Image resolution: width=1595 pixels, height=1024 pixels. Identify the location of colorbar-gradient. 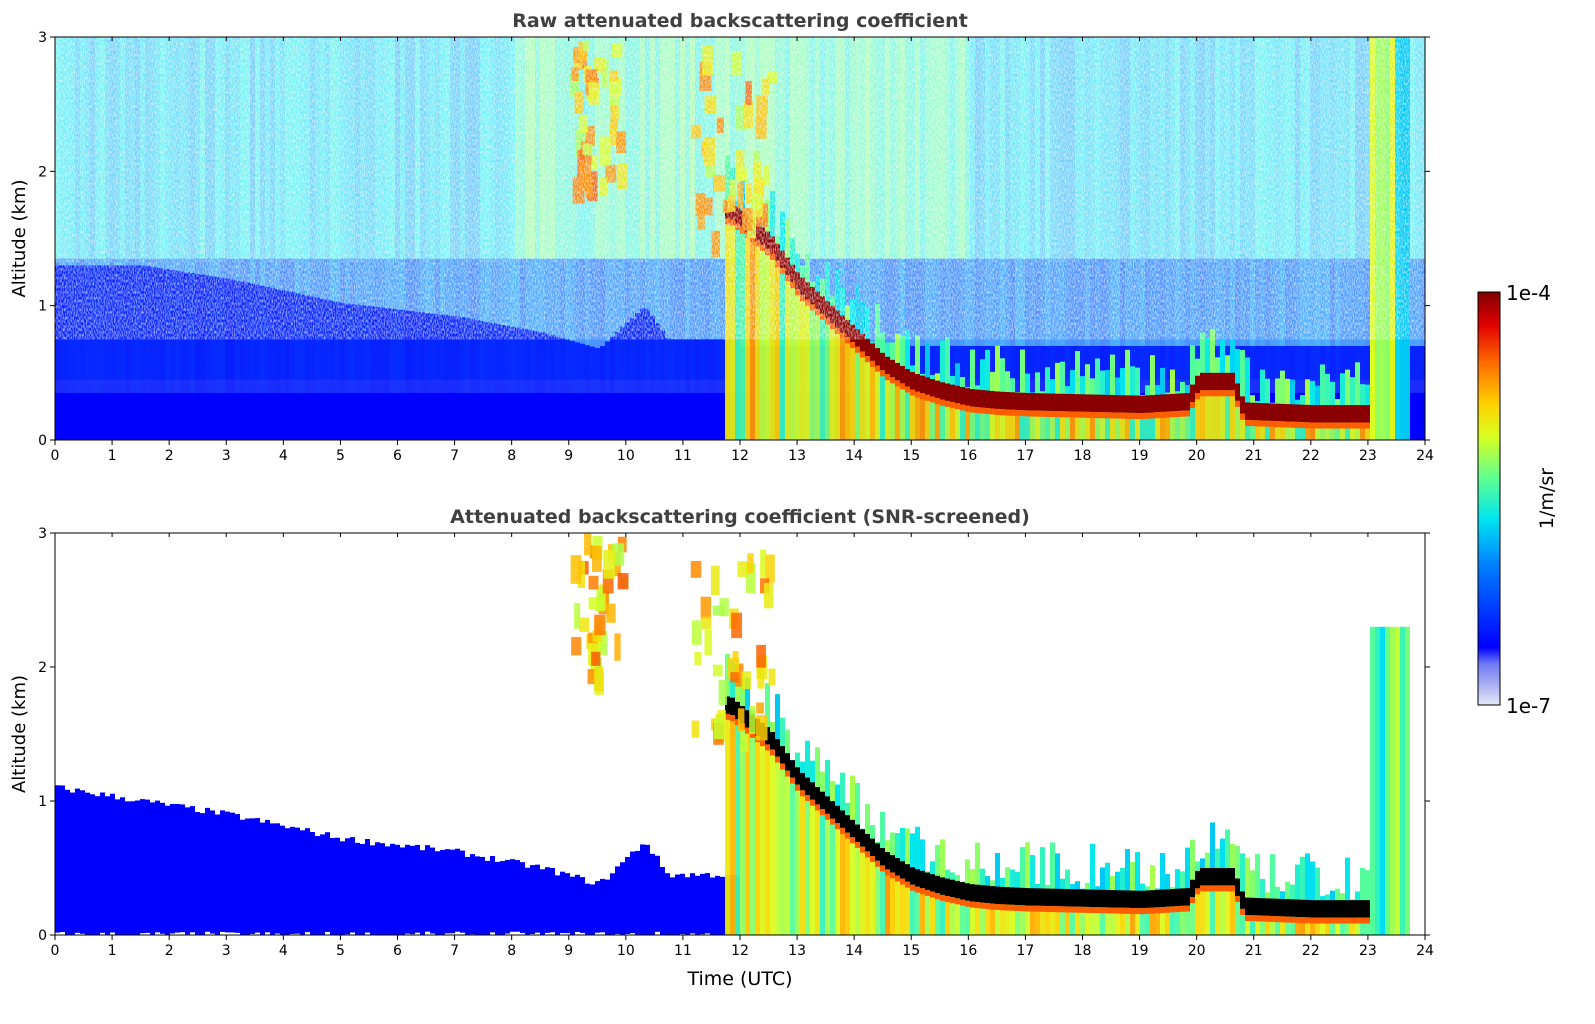
(1489, 498).